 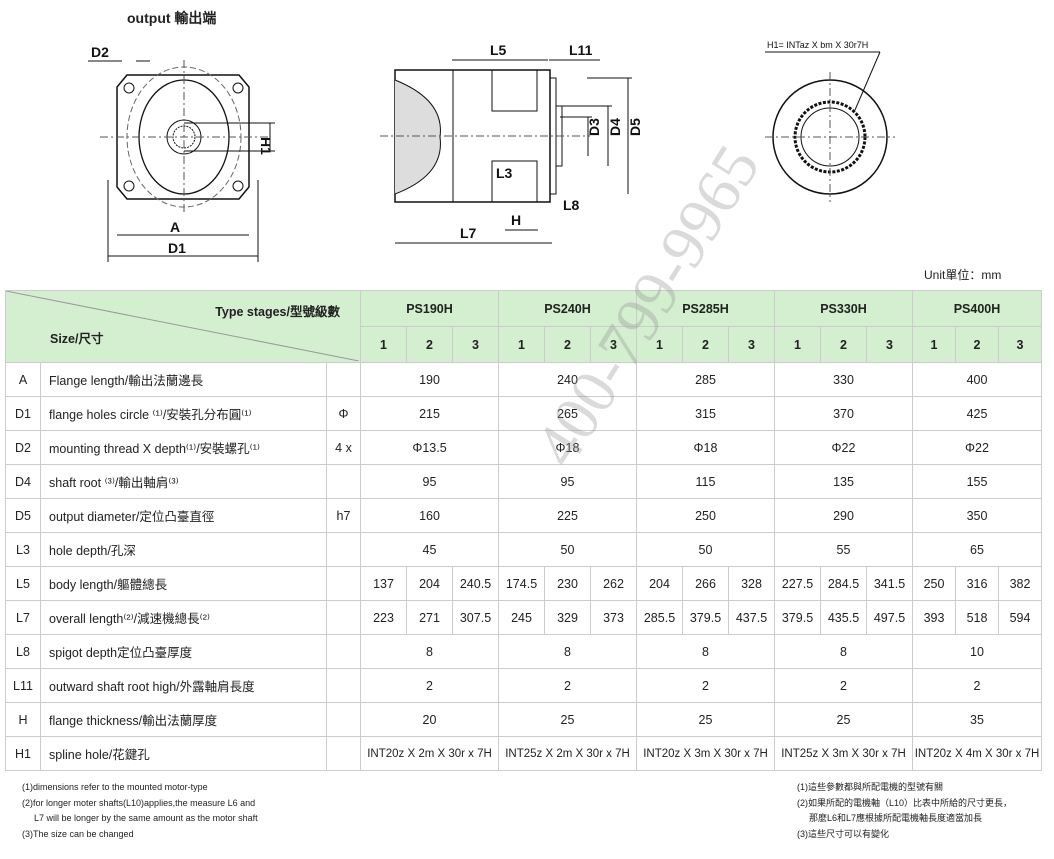 What do you see at coordinates (277, 312) in the screenshot?
I see `type-header: Type stages/型號級數` at bounding box center [277, 312].